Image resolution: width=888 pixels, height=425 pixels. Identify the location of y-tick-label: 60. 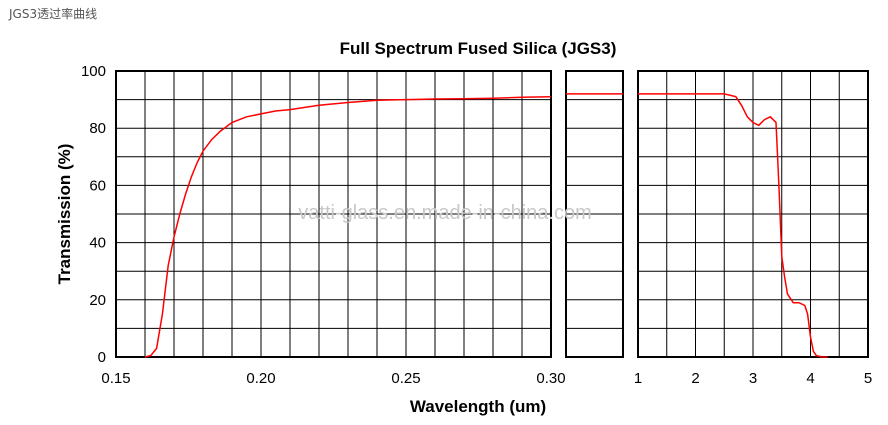
(97, 185).